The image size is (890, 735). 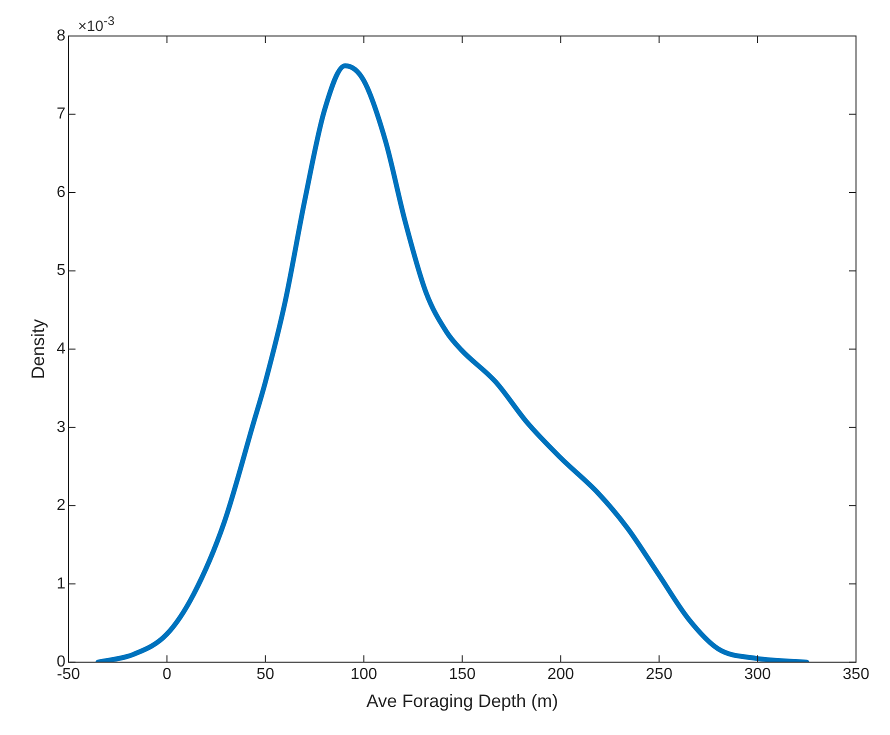 What do you see at coordinates (61, 35) in the screenshot?
I see `y-tick-label: 8` at bounding box center [61, 35].